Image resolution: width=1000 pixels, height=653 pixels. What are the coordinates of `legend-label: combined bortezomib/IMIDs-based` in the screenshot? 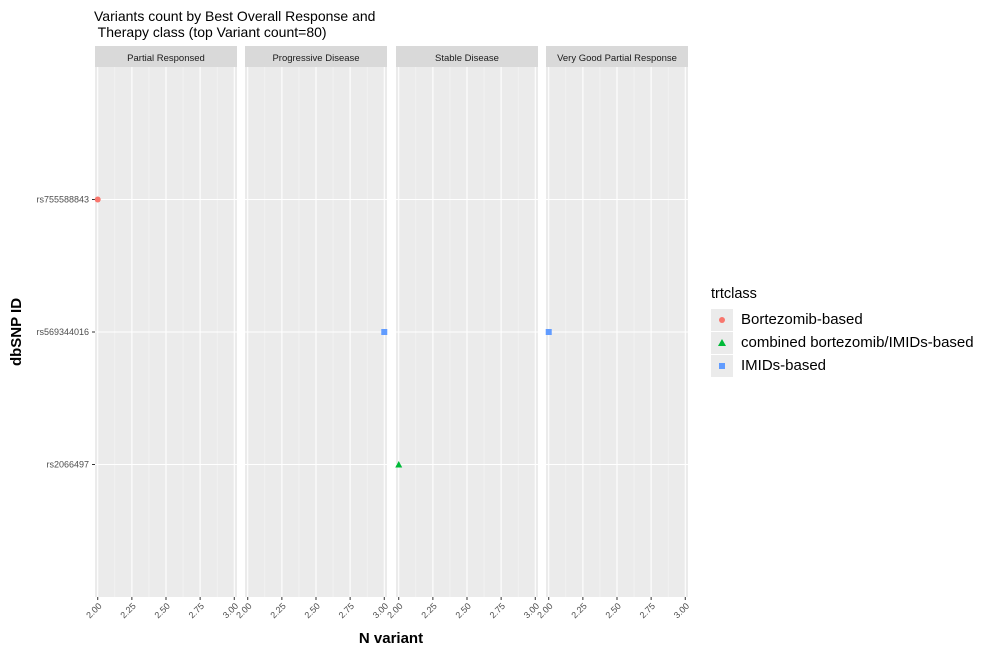 It's located at (857, 342).